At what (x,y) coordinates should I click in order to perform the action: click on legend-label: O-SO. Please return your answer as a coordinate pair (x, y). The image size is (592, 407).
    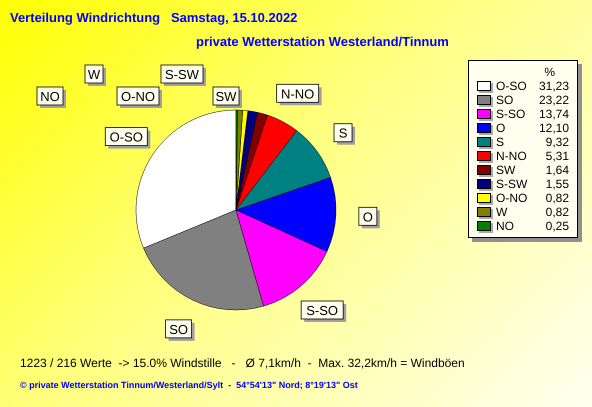
    Looking at the image, I should click on (512, 86).